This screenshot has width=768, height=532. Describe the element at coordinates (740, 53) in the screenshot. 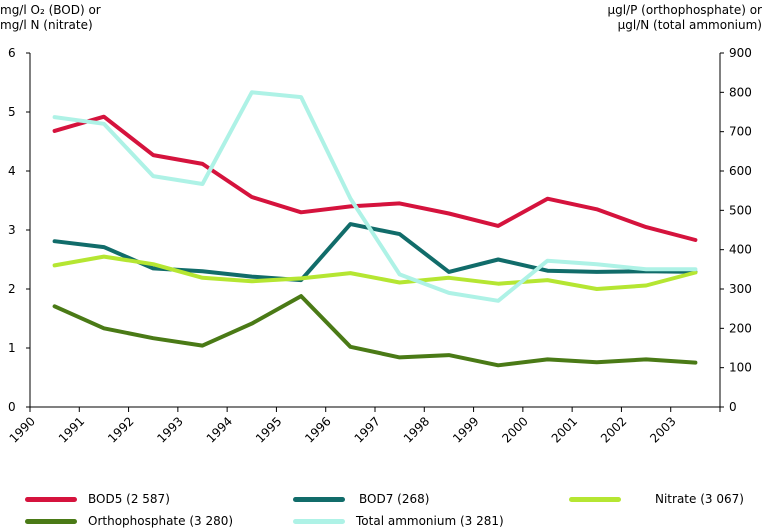

I see `right-y-tick-label: 900` at that location.